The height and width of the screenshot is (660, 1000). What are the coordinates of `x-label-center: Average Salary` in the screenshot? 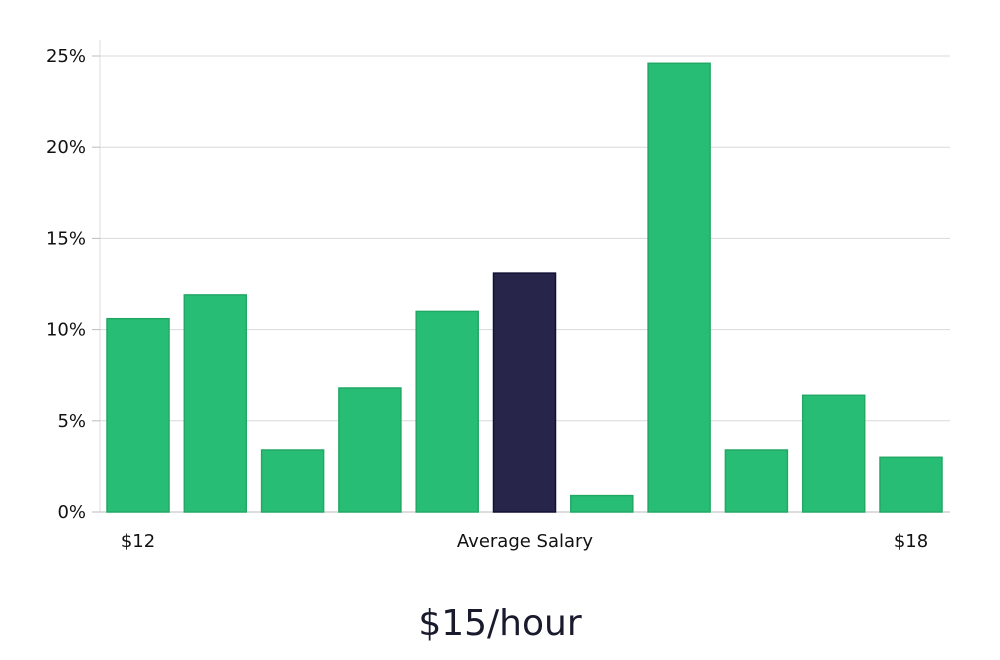 It's located at (525, 541).